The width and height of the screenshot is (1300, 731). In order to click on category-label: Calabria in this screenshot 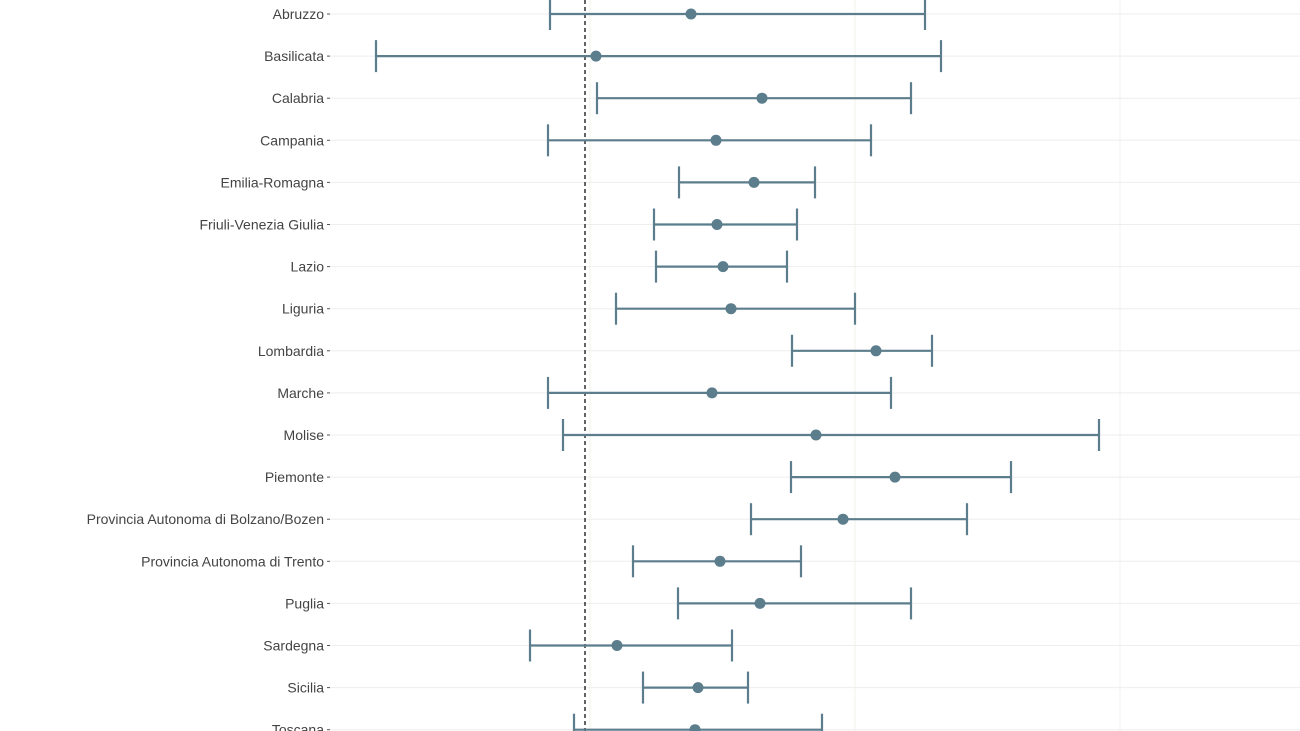, I will do `click(298, 98)`.